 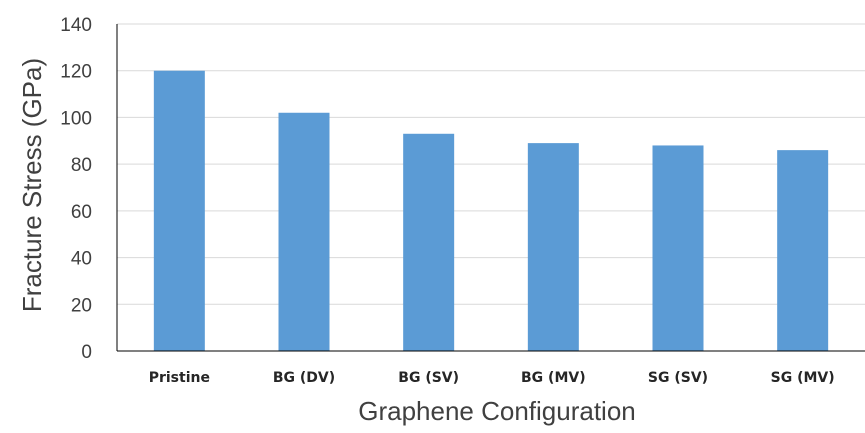 I want to click on x-tick-label-5: SG (MV), so click(x=803, y=378).